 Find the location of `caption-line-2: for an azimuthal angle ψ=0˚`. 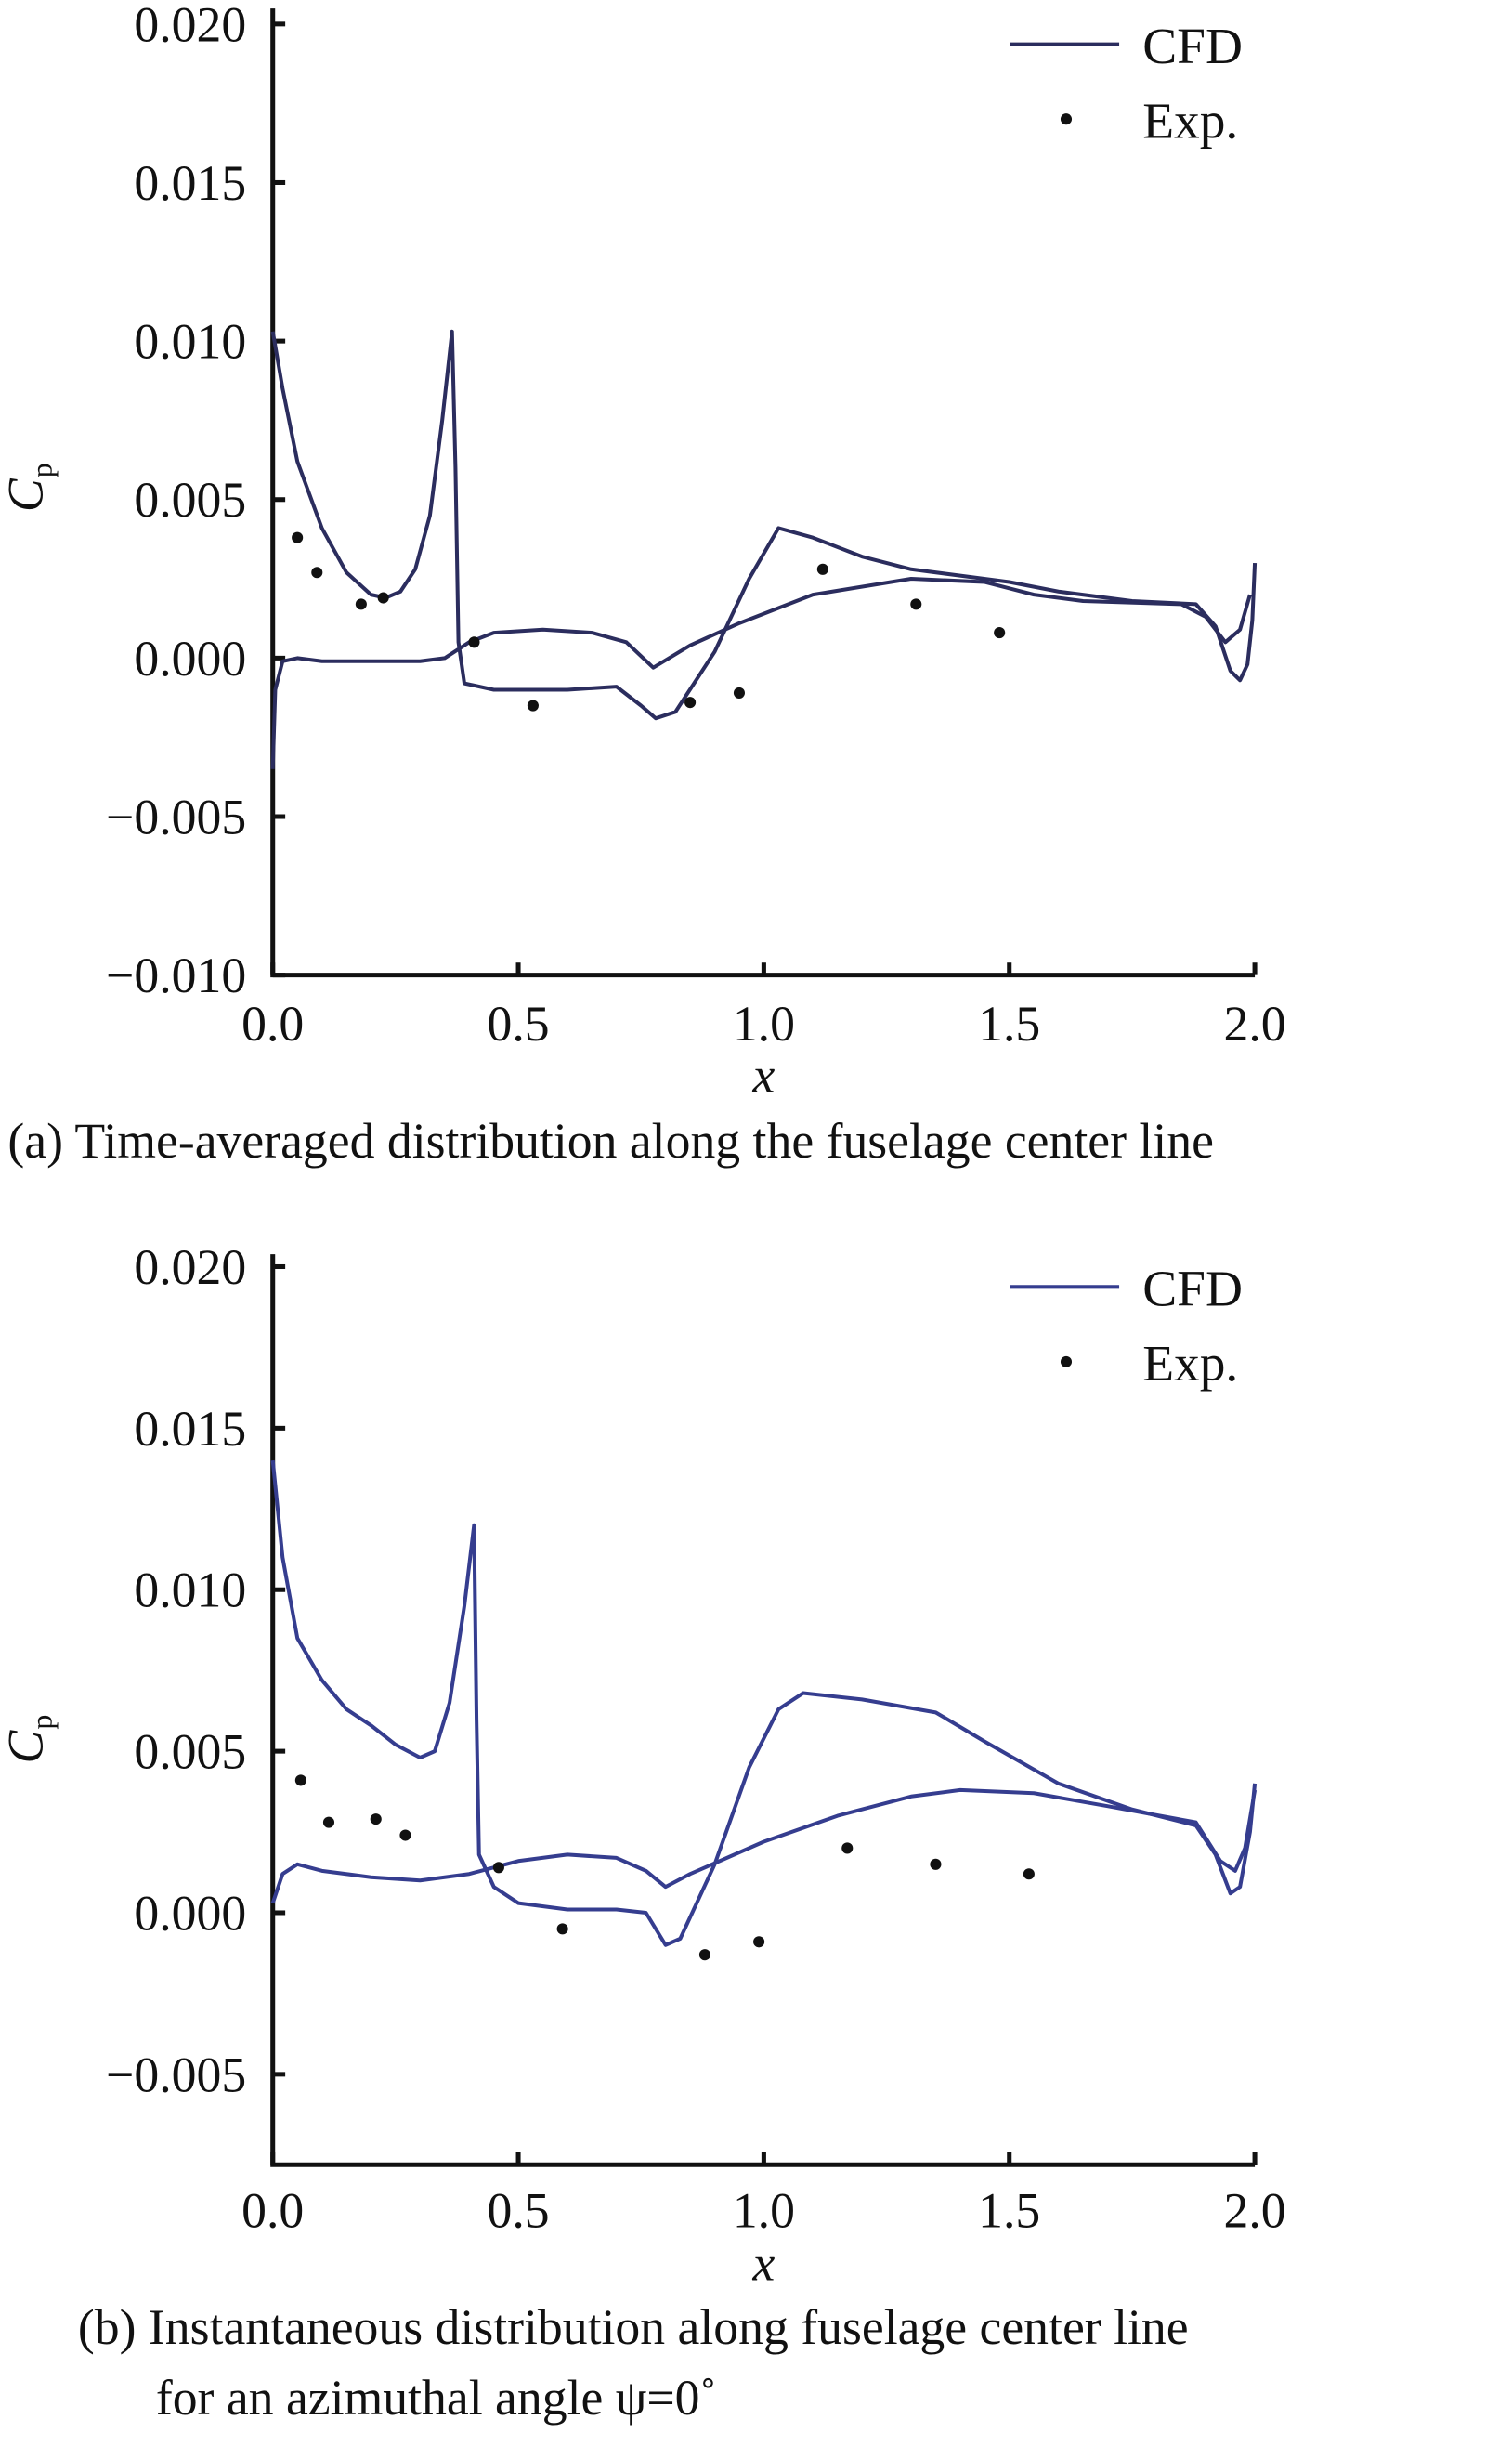

caption-line-2: for an azimuthal angle ψ=0˚ is located at coordinates (436, 2398).